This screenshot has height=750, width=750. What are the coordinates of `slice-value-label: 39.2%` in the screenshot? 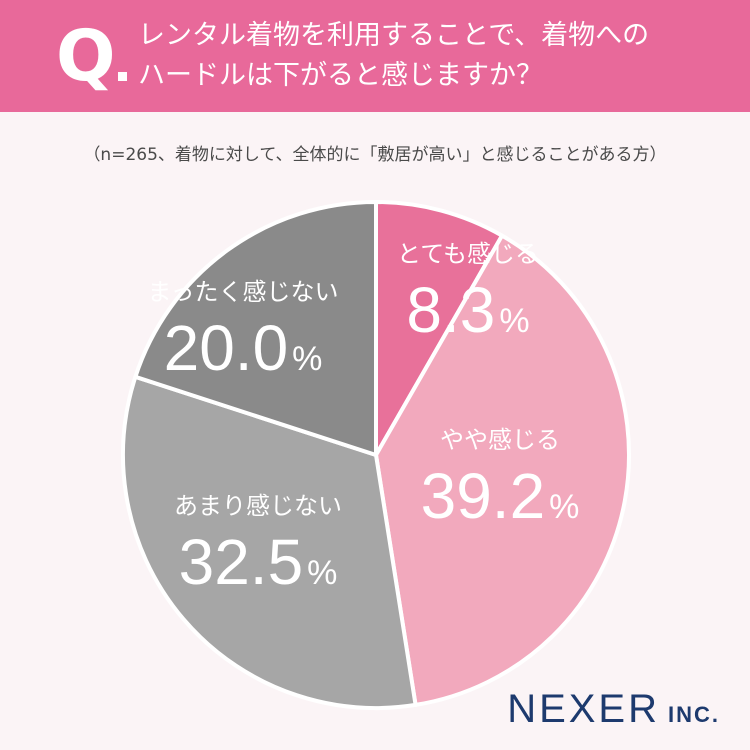 It's located at (500, 496).